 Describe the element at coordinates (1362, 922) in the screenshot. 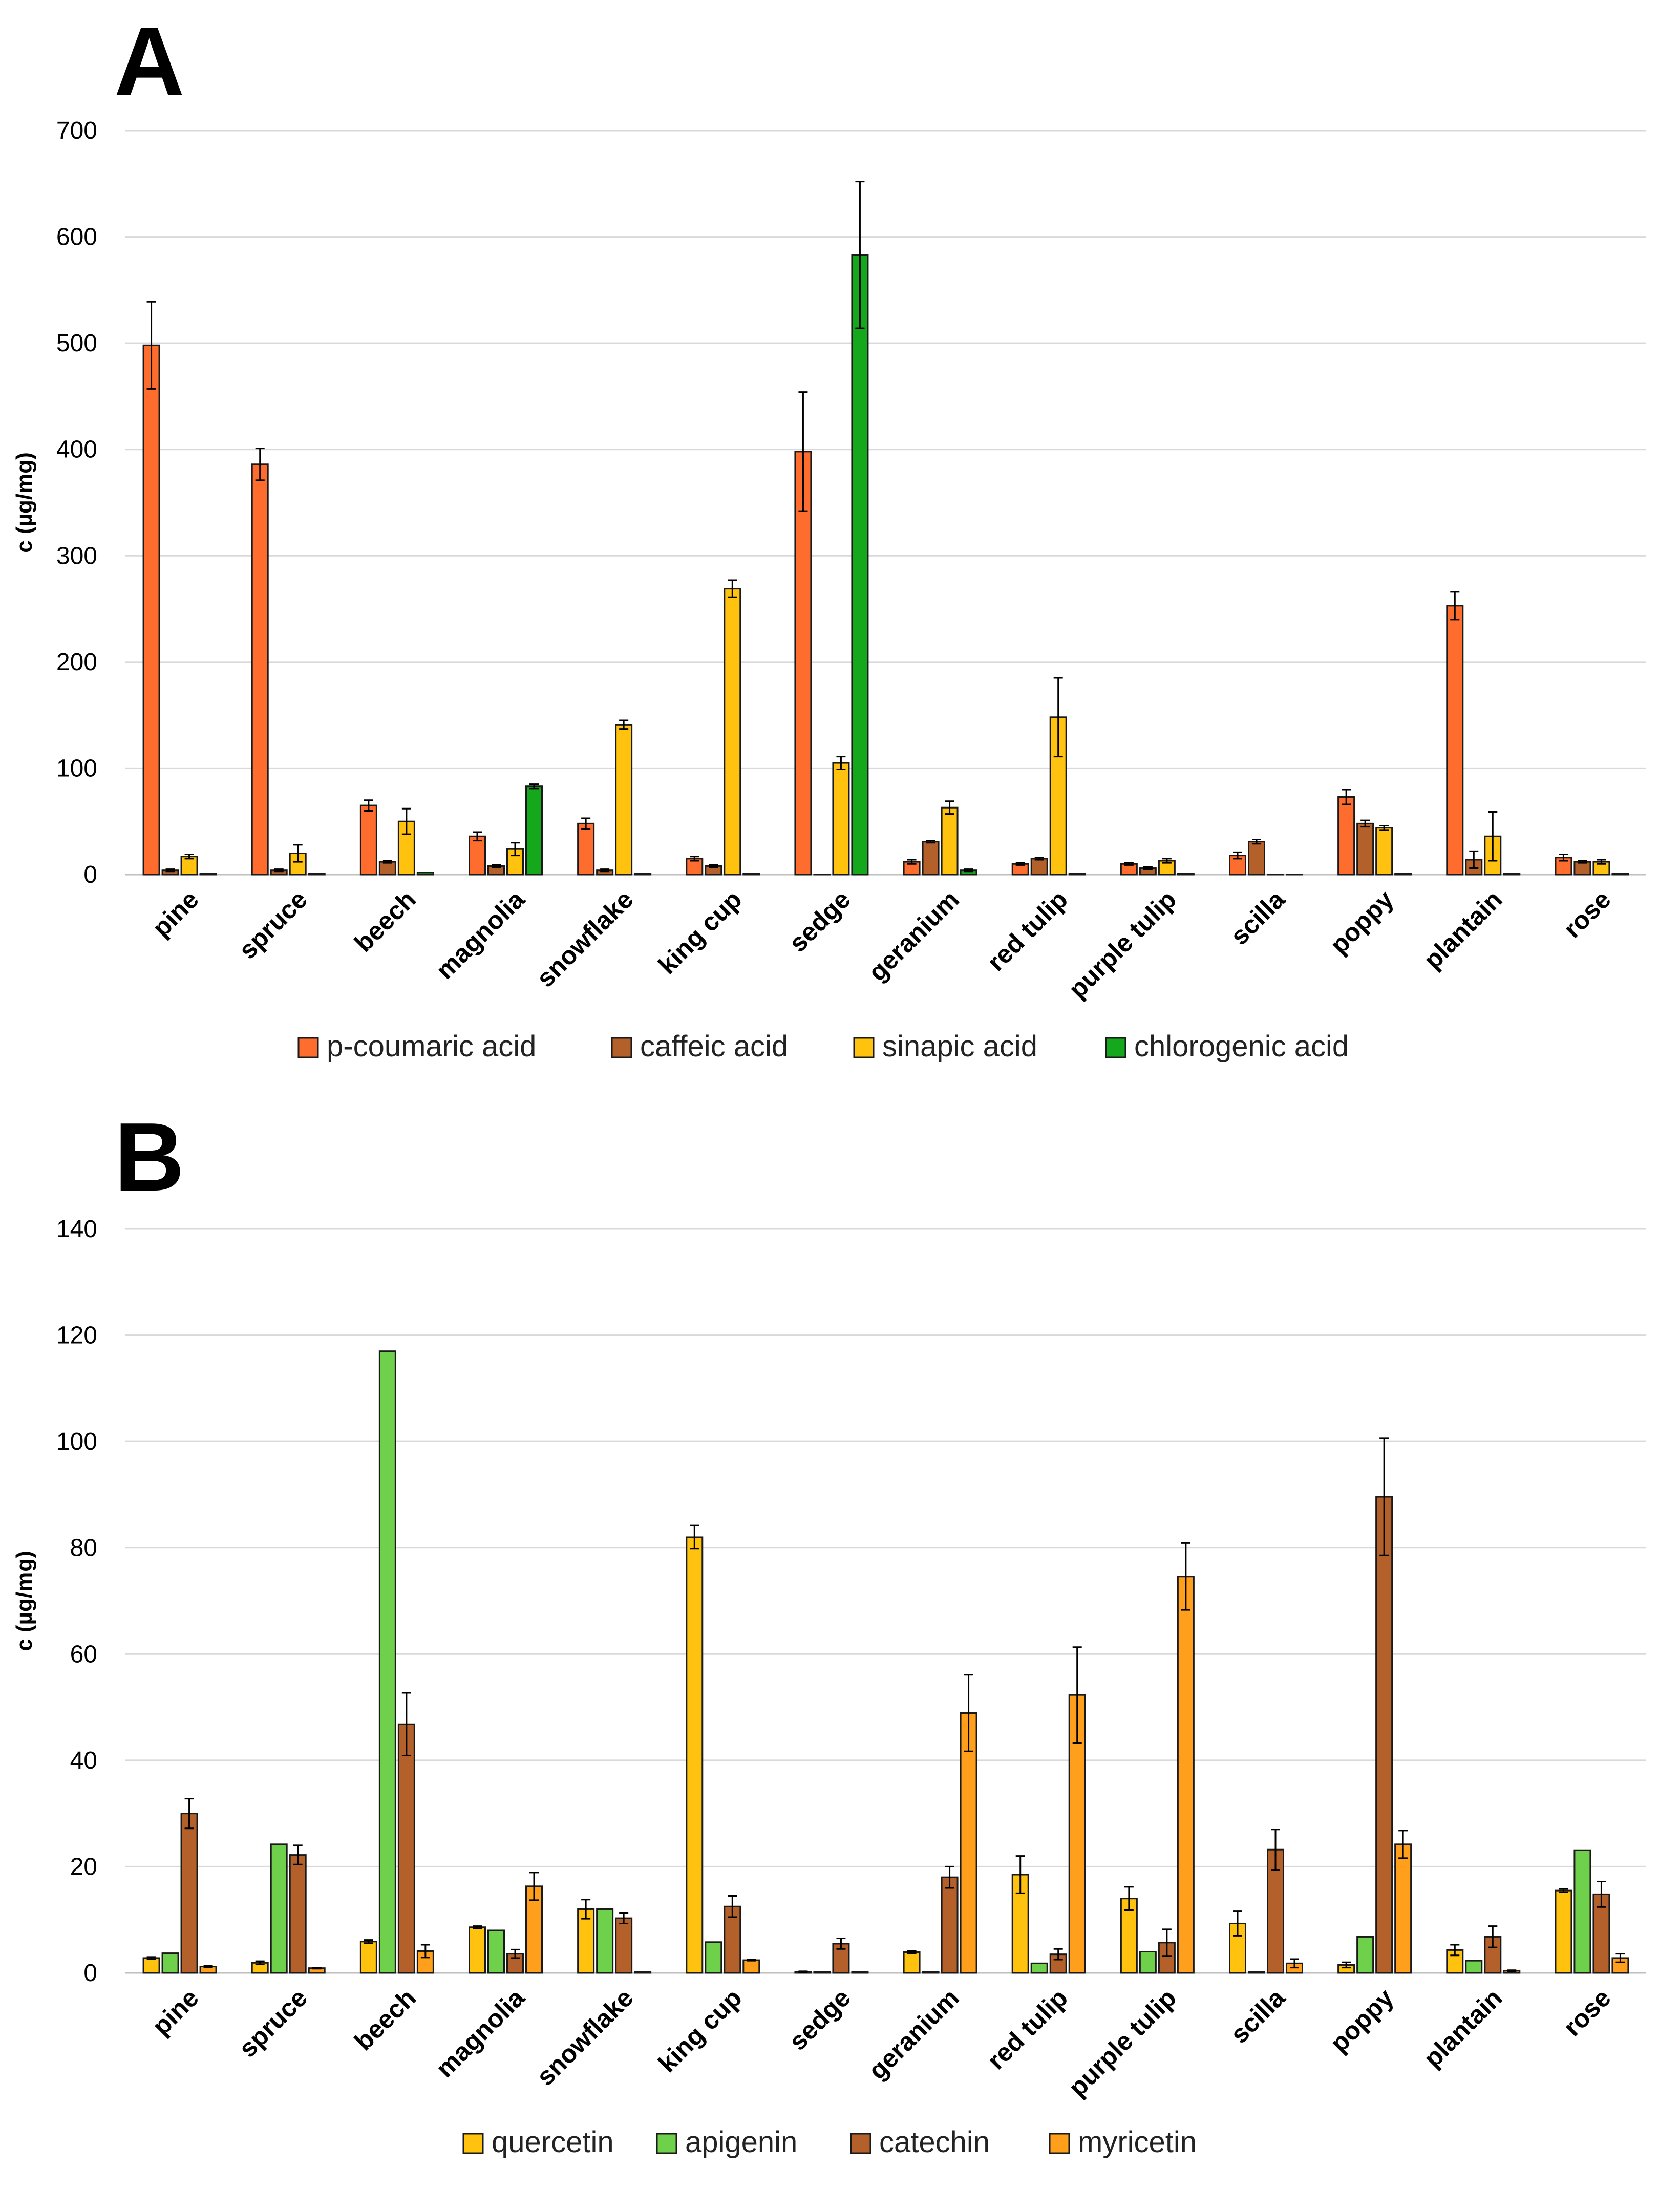

I see `x-tick-label-poppy: poppy` at that location.